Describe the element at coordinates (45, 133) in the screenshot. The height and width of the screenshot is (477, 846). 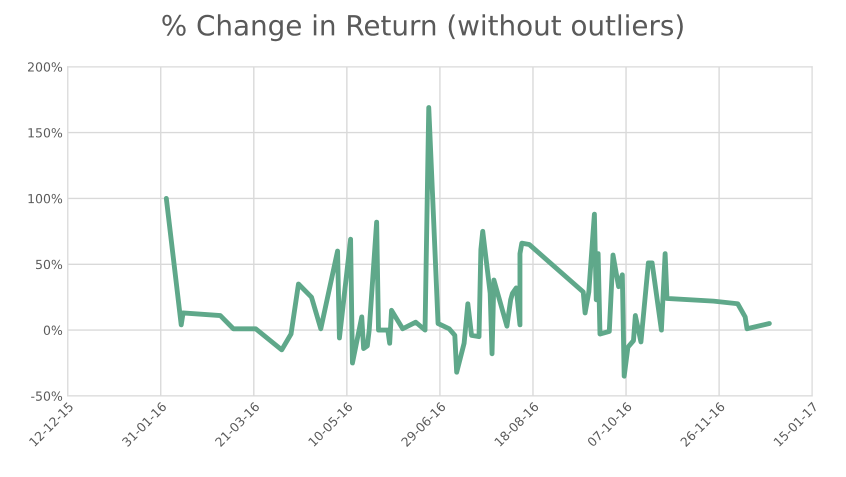
I see `y-tick-label: 150%` at that location.